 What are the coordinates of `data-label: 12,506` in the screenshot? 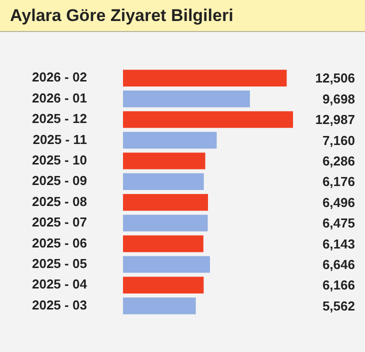 It's located at (335, 78).